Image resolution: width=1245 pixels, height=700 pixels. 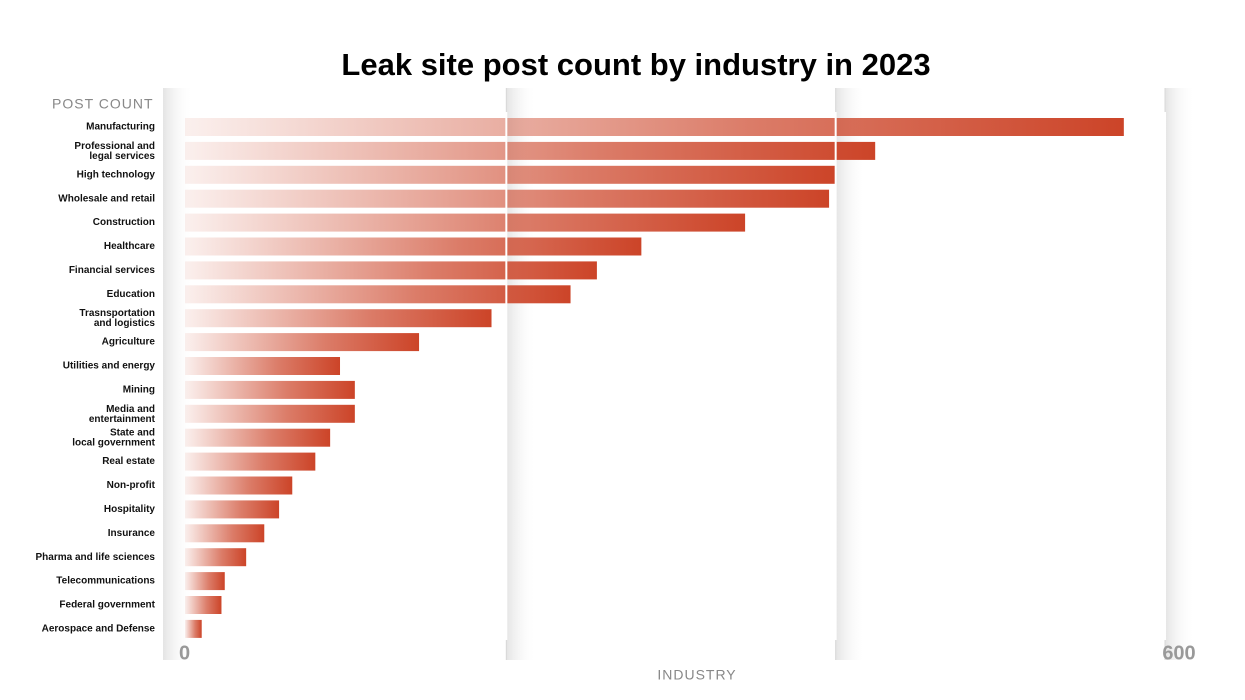 I want to click on y-tick-label: Media and entertainment, so click(x=122, y=413).